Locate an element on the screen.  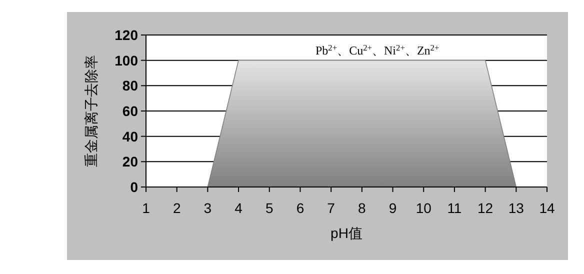
x-axis-title: pH值 is located at coordinates (346, 233).